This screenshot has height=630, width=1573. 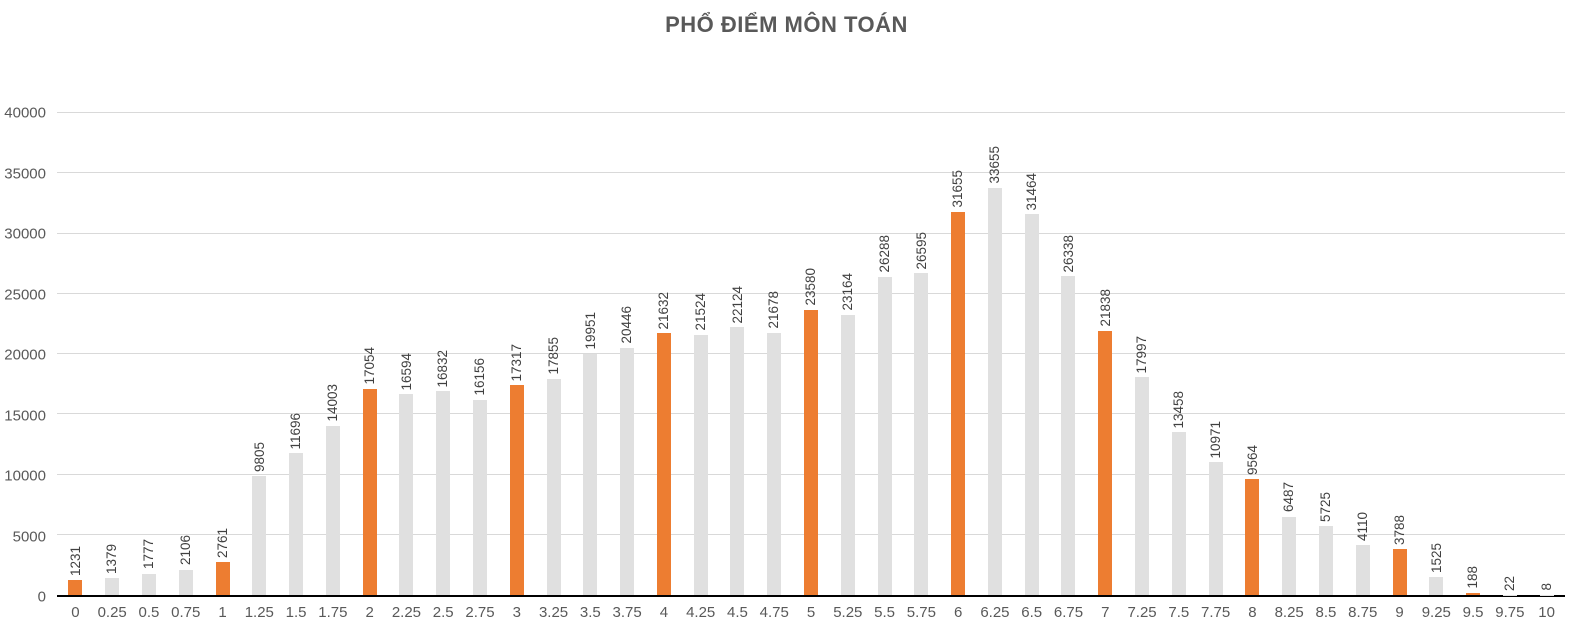 I want to click on bar-slot: 26288, so click(x=884, y=354).